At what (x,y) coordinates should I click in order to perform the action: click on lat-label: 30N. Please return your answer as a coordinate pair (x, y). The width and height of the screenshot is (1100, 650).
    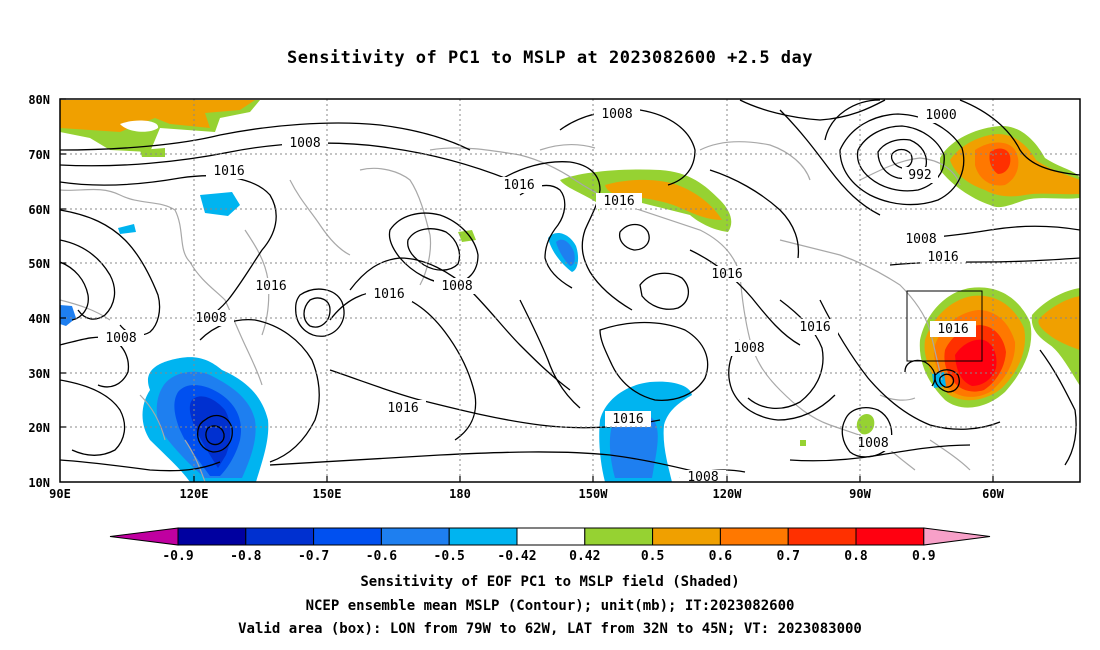
    Looking at the image, I should click on (39, 374).